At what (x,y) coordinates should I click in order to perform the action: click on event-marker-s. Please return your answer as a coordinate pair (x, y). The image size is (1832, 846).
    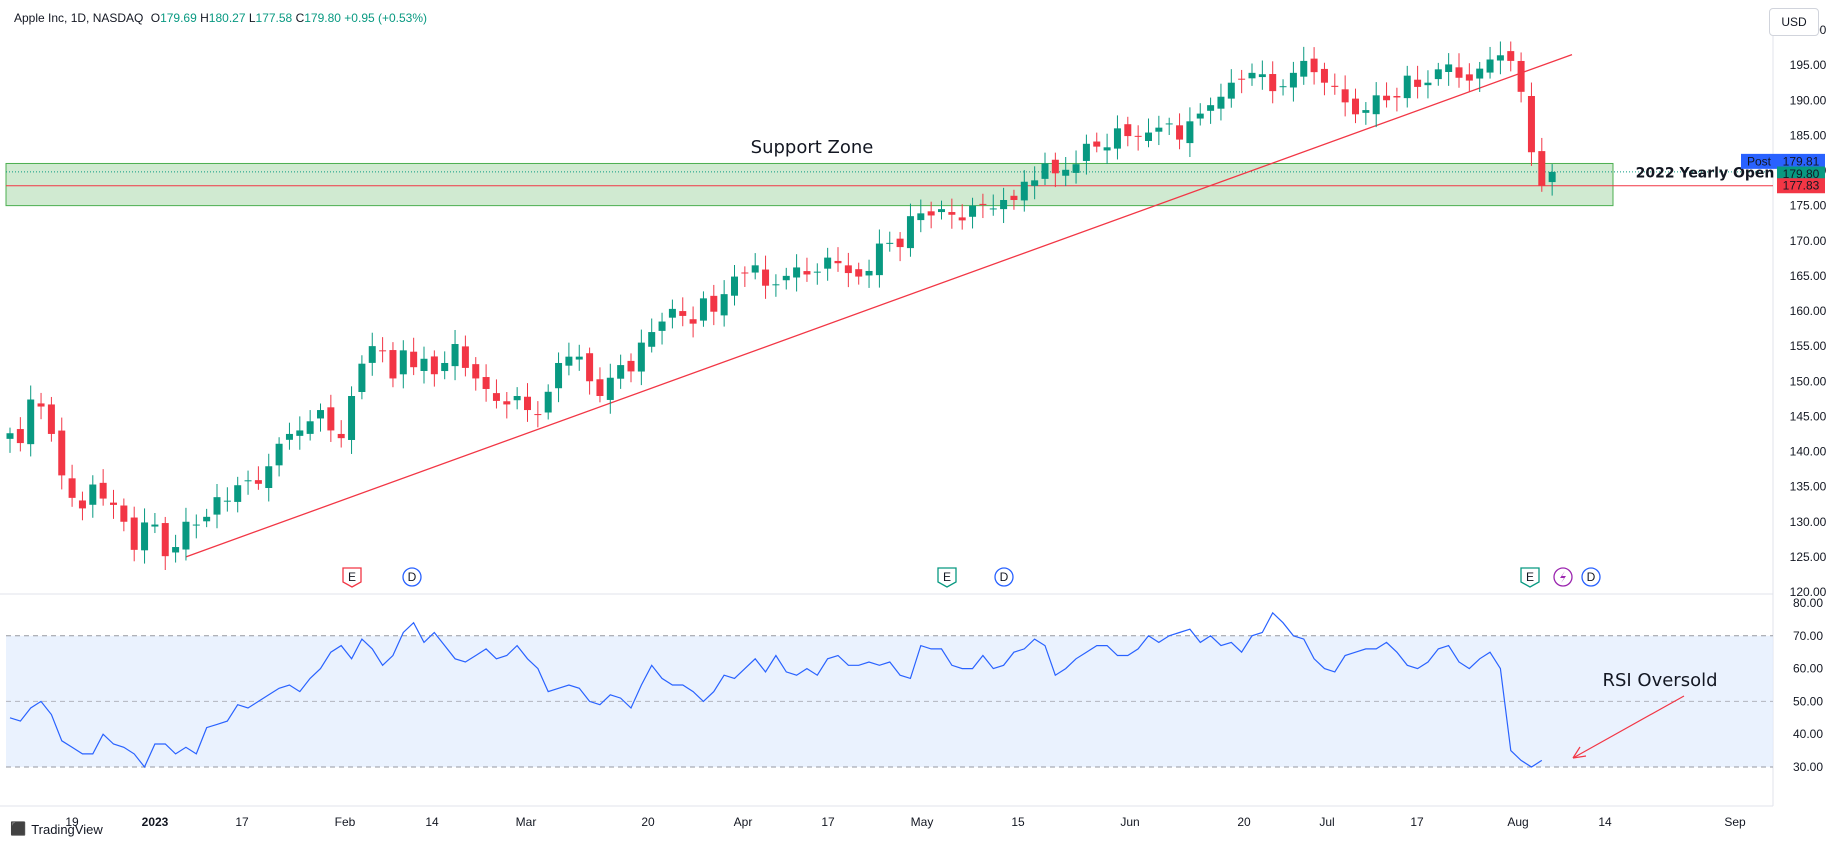
    Looking at the image, I should click on (1563, 577).